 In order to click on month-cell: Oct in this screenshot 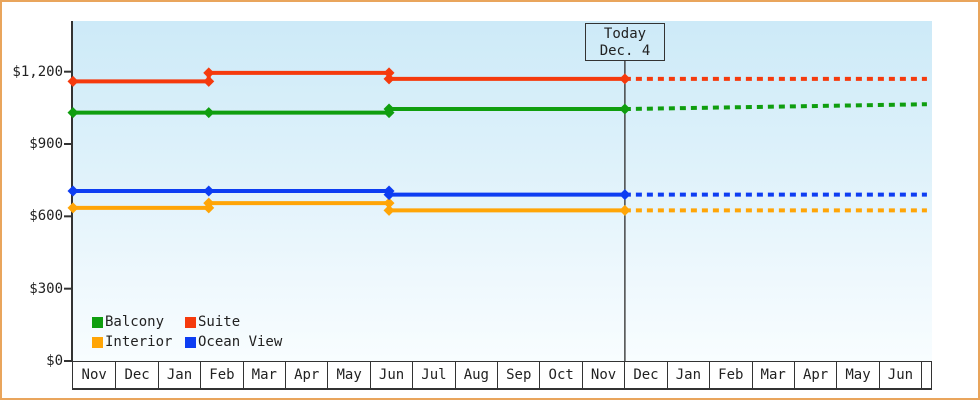, I will do `click(560, 375)`.